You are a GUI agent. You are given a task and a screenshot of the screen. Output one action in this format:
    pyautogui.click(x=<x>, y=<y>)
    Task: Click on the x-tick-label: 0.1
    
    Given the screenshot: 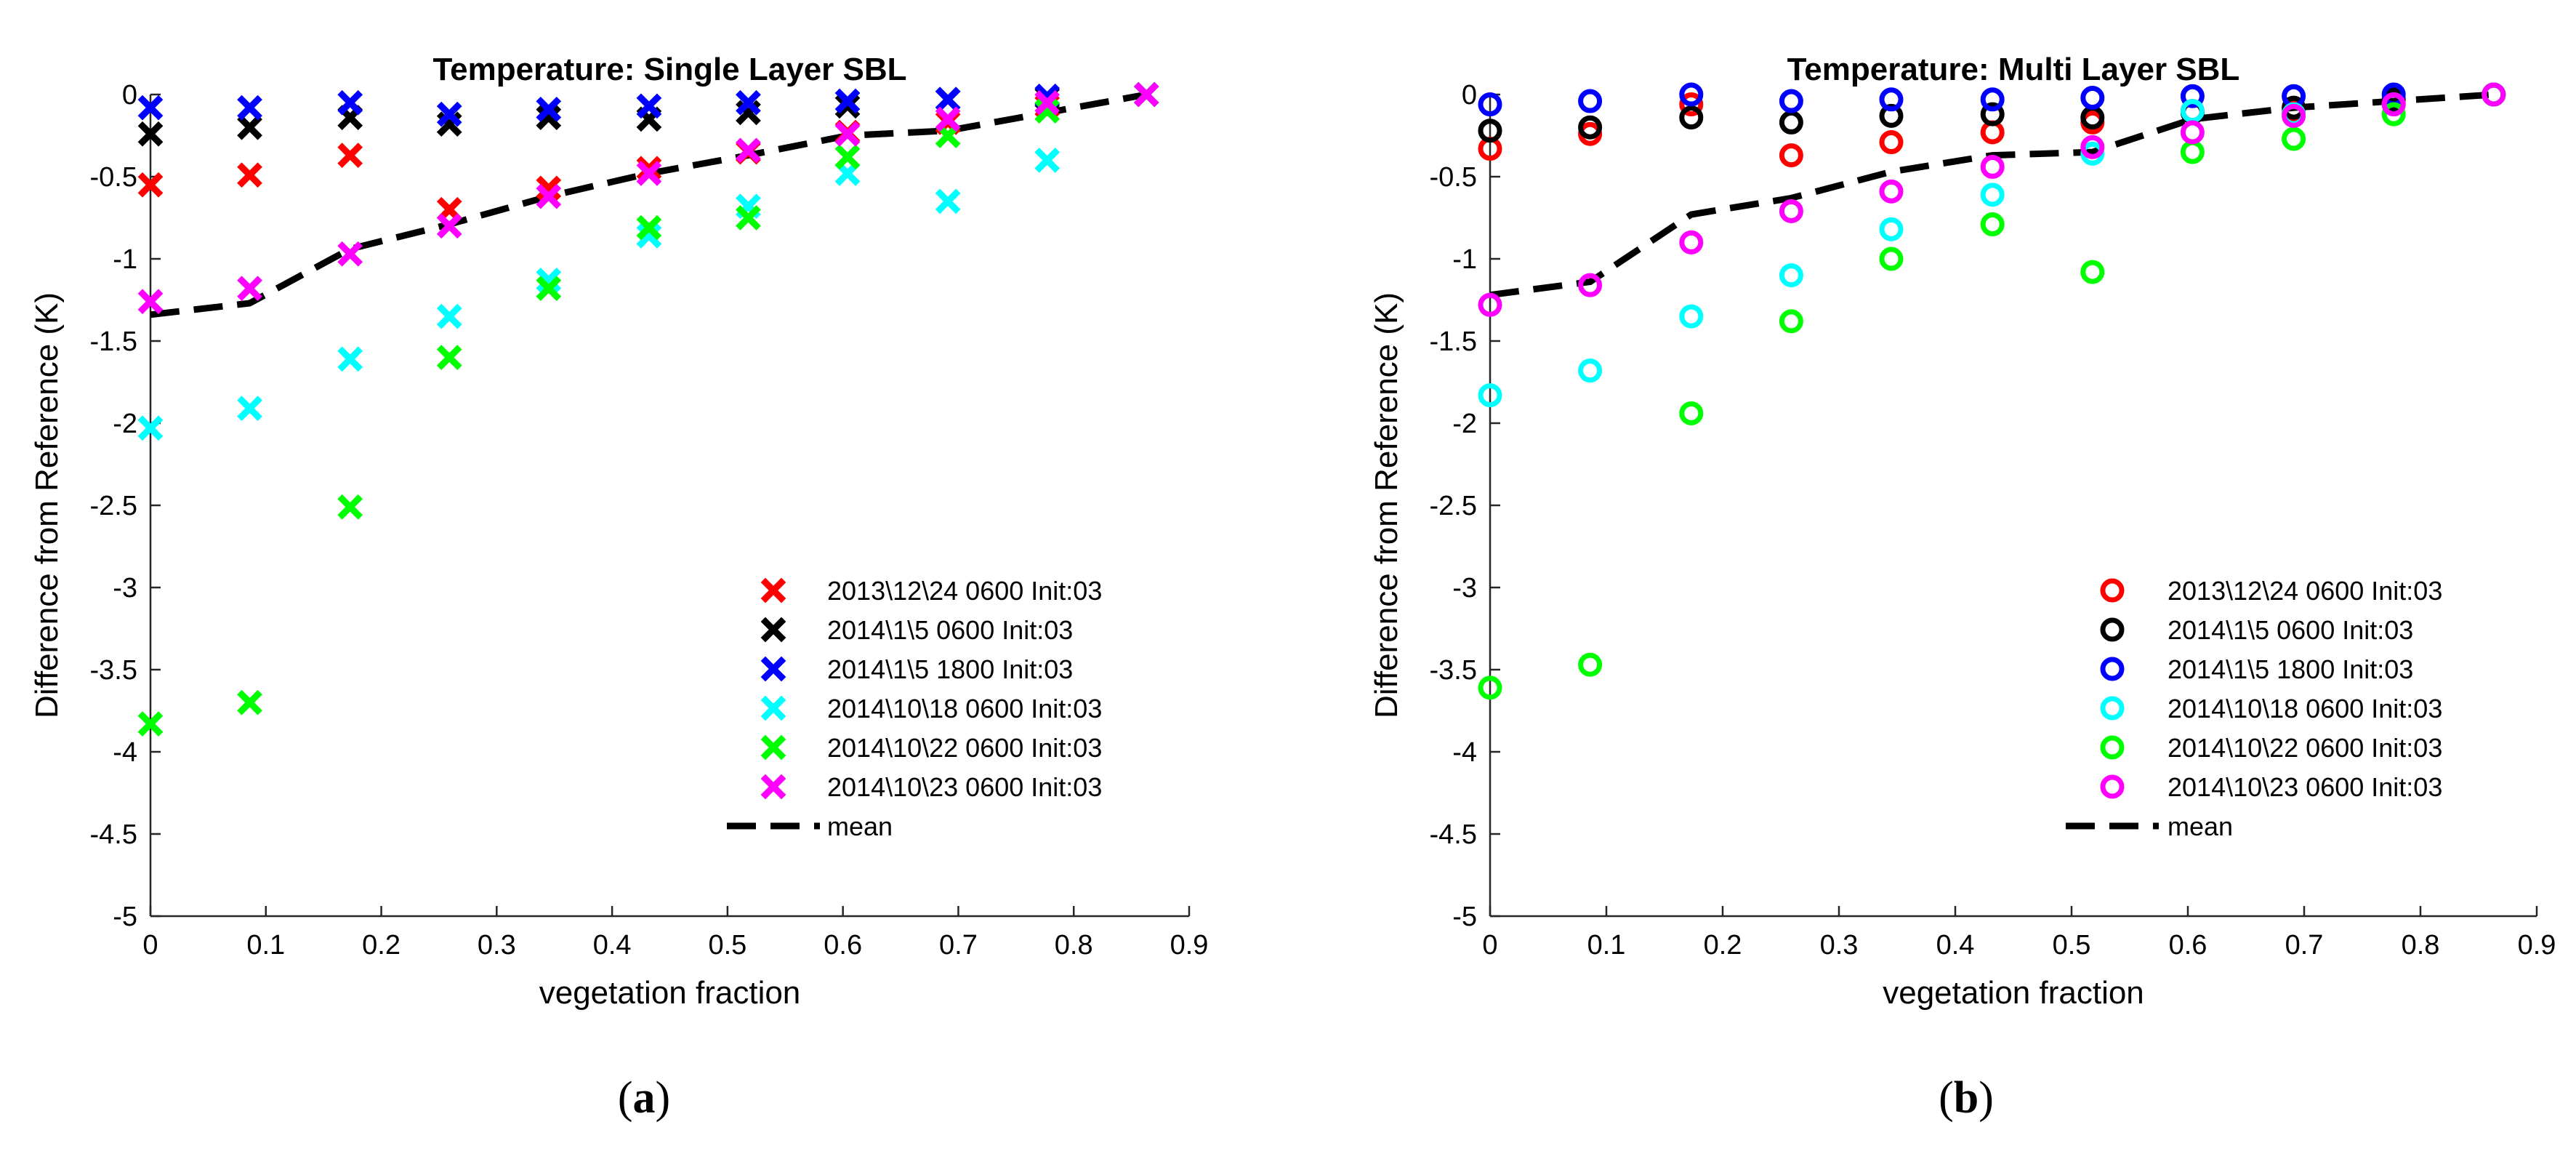 What is the action you would take?
    pyautogui.click(x=265, y=946)
    